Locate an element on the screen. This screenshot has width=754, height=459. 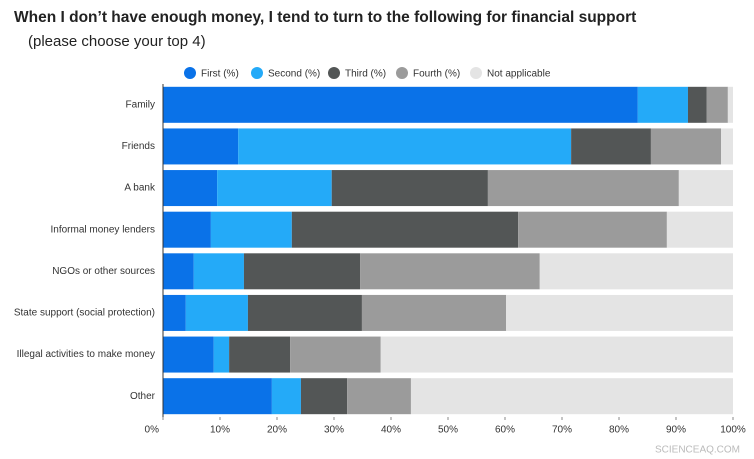
x-tick-label: 80% is located at coordinates (619, 430).